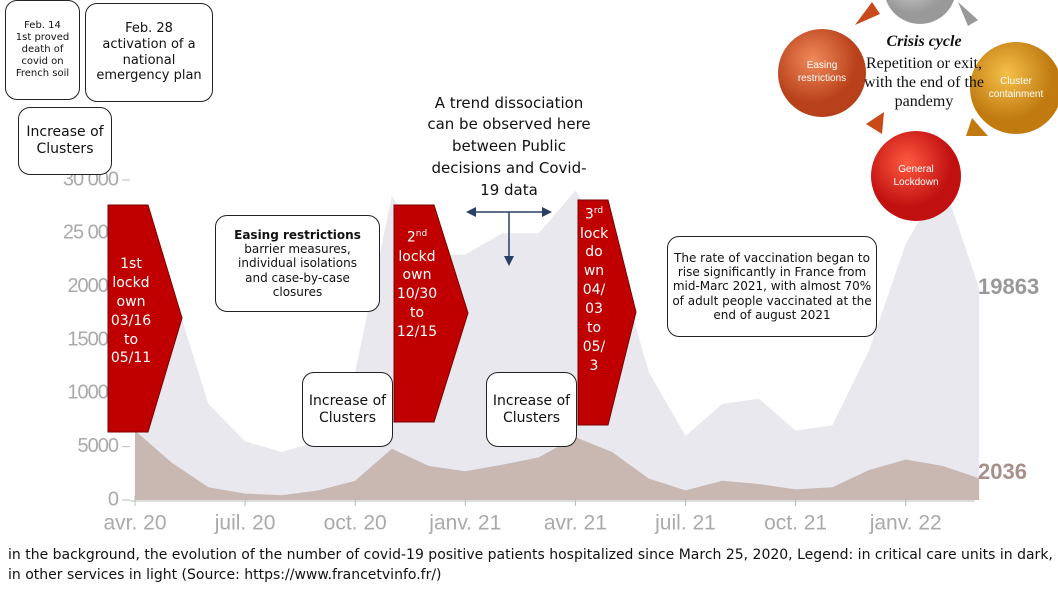 The width and height of the screenshot is (1058, 590). I want to click on lockdown-ordinal: 3rd, so click(594, 215).